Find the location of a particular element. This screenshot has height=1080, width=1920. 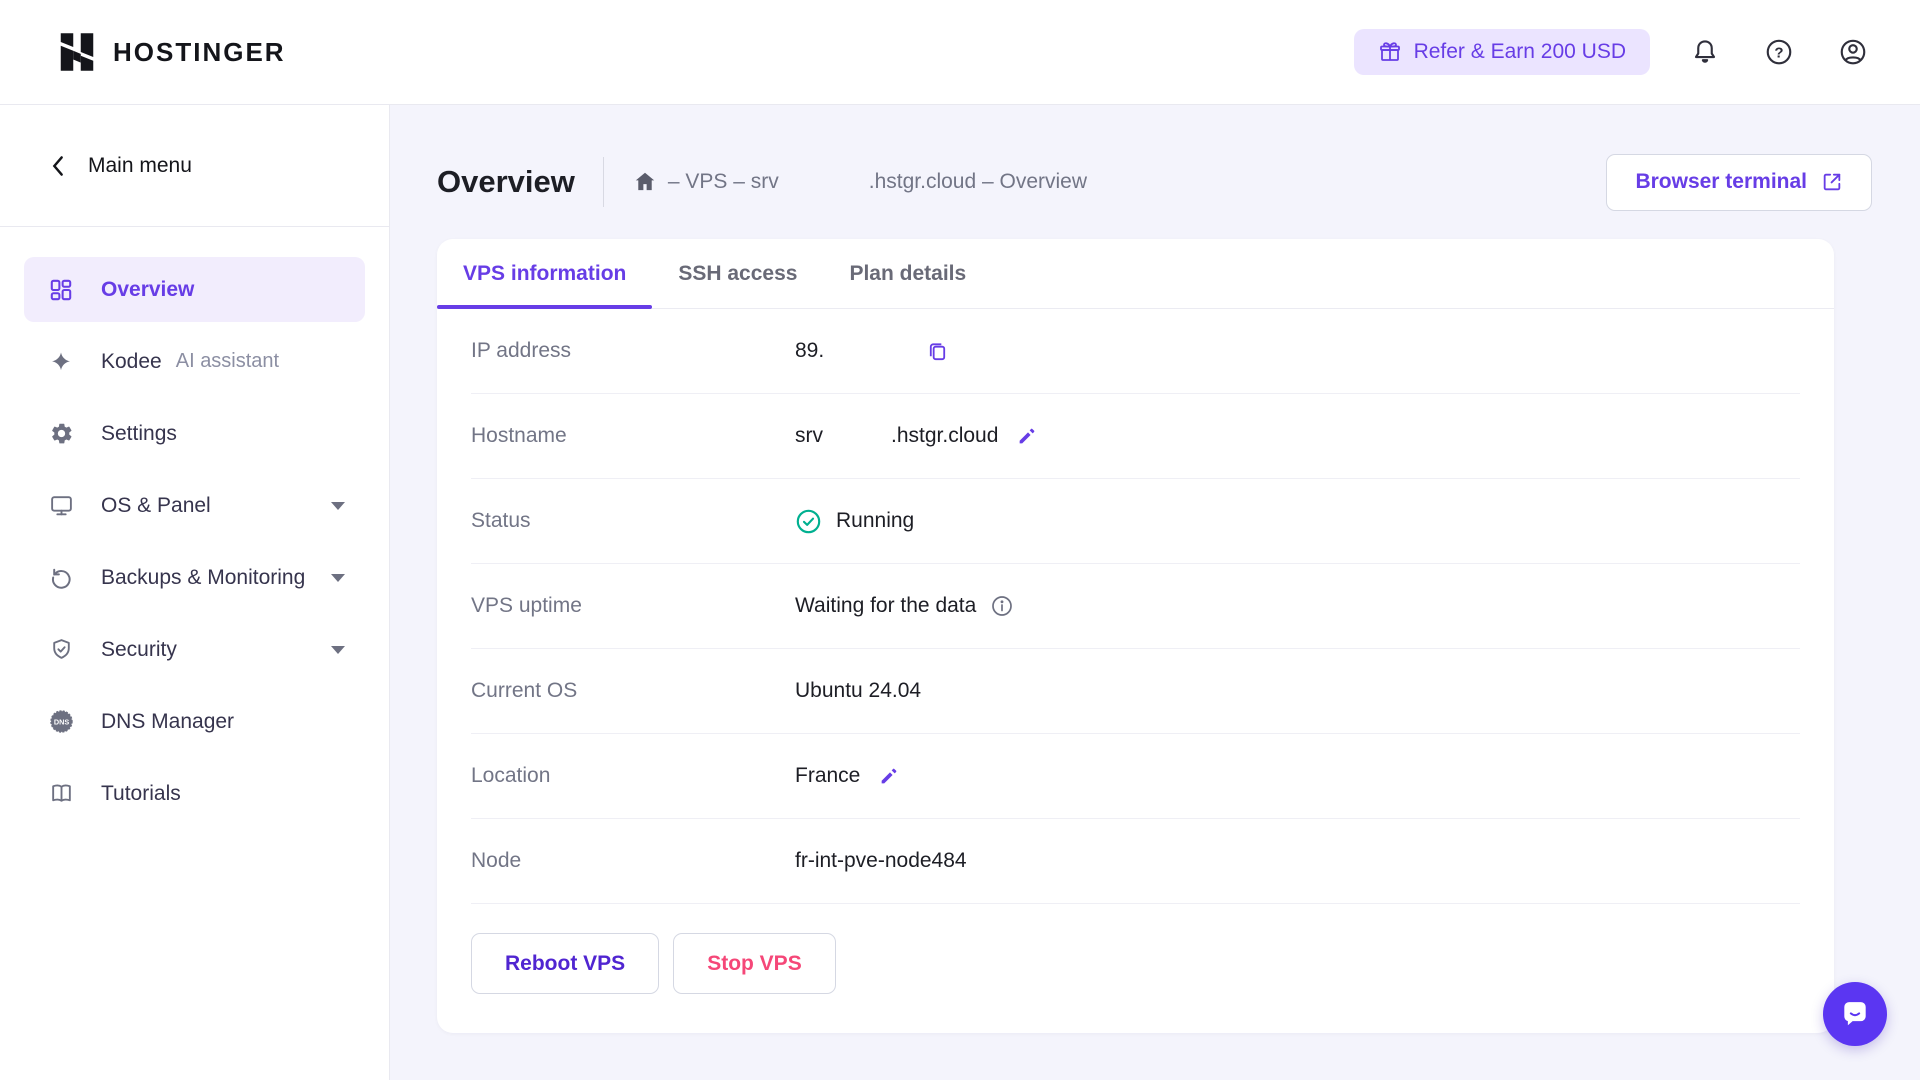

bell-icon is located at coordinates (1705, 51).